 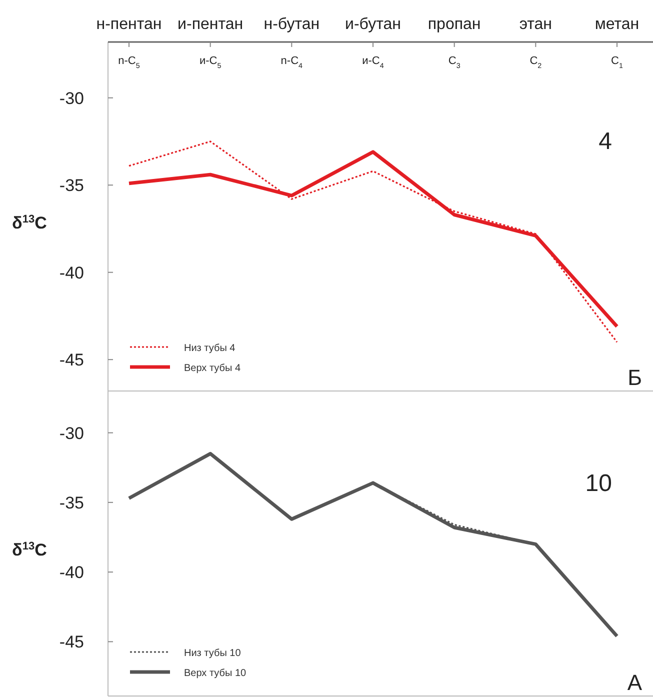 What do you see at coordinates (129, 24) in the screenshot?
I see `x-tick-label: н-пентан` at bounding box center [129, 24].